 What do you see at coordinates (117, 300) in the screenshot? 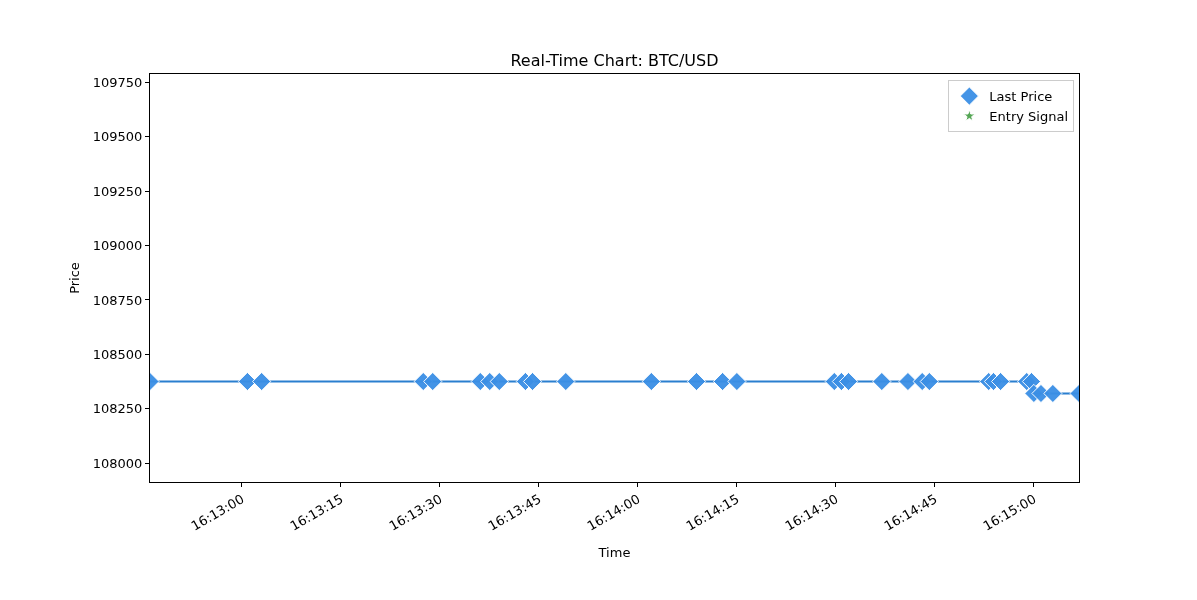
I see `y-tick-label: 108750` at bounding box center [117, 300].